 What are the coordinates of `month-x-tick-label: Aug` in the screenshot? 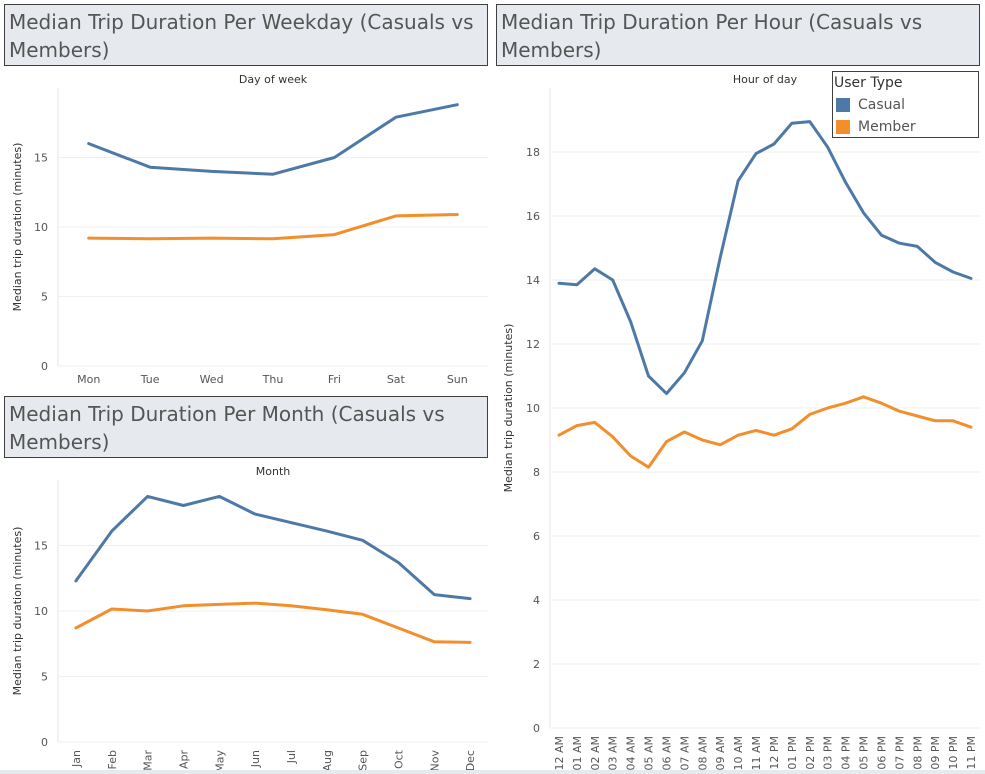 It's located at (327, 760).